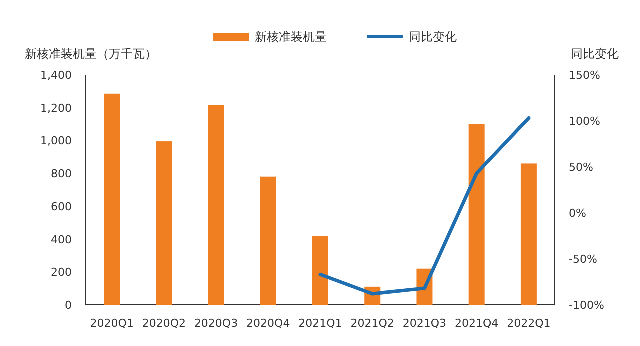 Image resolution: width=640 pixels, height=346 pixels. I want to click on y-tick-label: 1,000, so click(56, 141).